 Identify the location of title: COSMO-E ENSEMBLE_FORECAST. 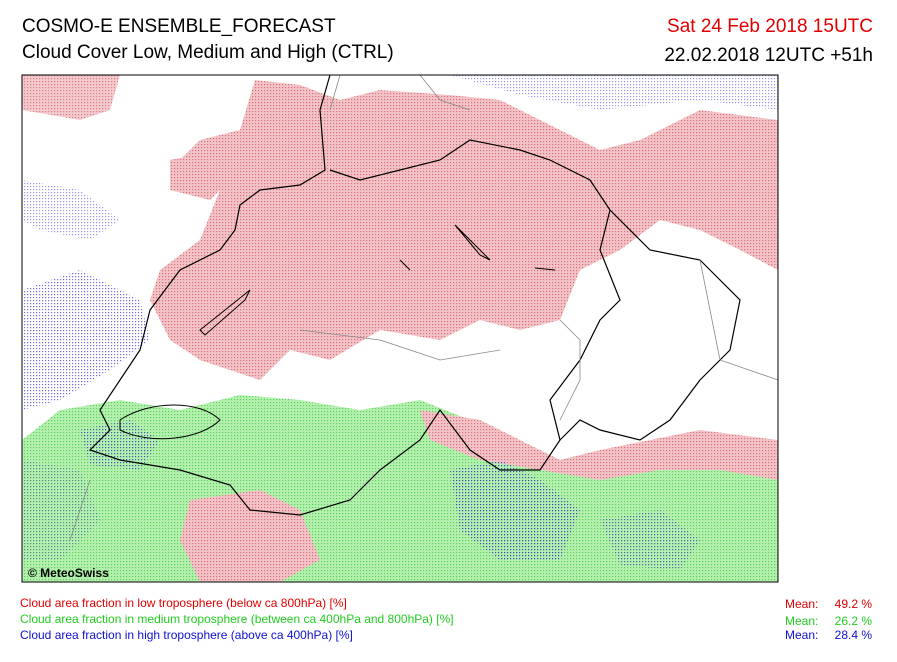
(179, 26).